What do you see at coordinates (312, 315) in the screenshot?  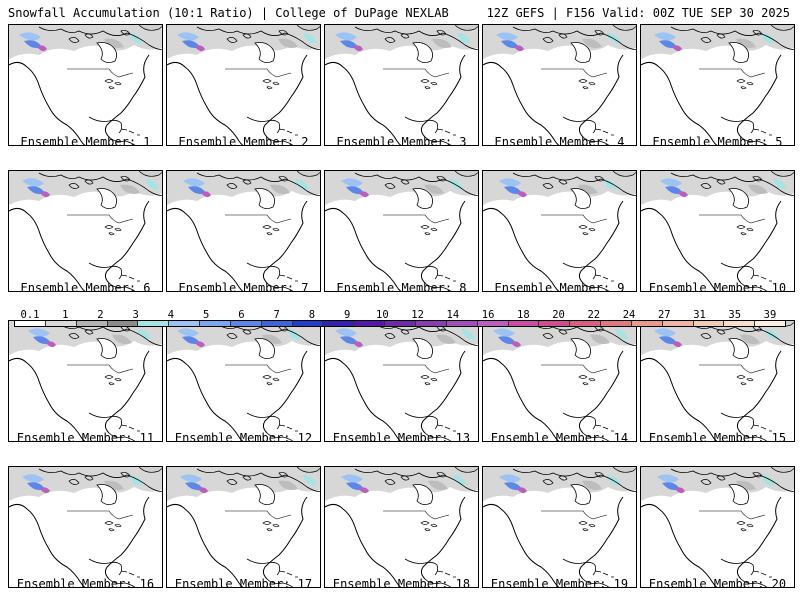 I see `legend-tick-label: 8` at bounding box center [312, 315].